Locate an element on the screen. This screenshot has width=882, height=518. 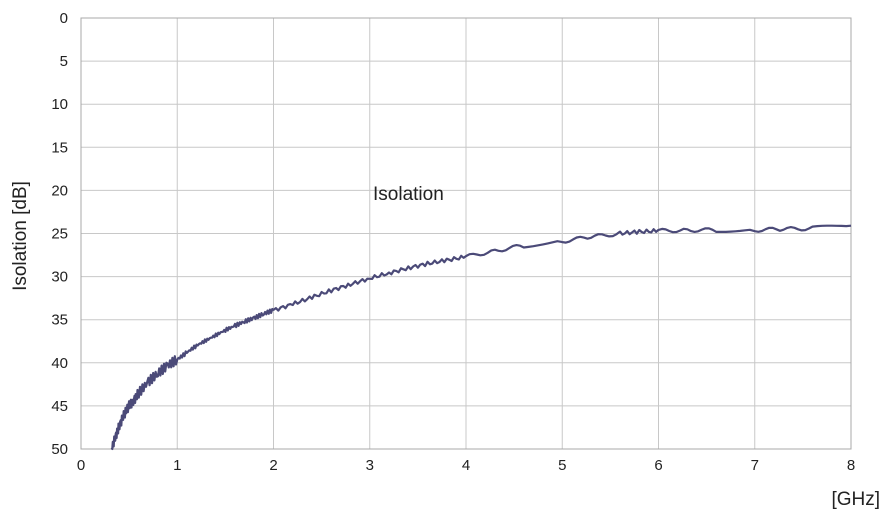
y-tick-label-9: 45 is located at coordinates (59, 406).